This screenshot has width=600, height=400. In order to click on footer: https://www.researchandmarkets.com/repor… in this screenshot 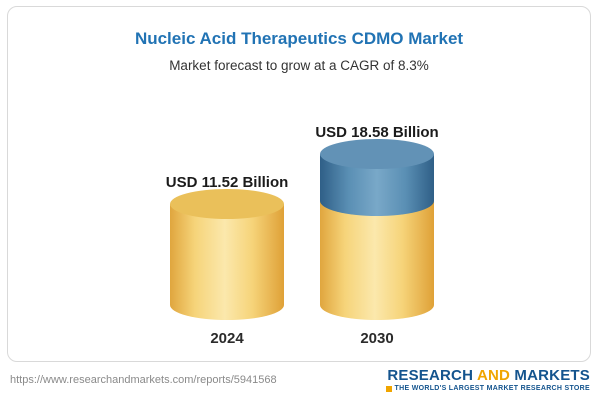, I will do `click(300, 382)`.